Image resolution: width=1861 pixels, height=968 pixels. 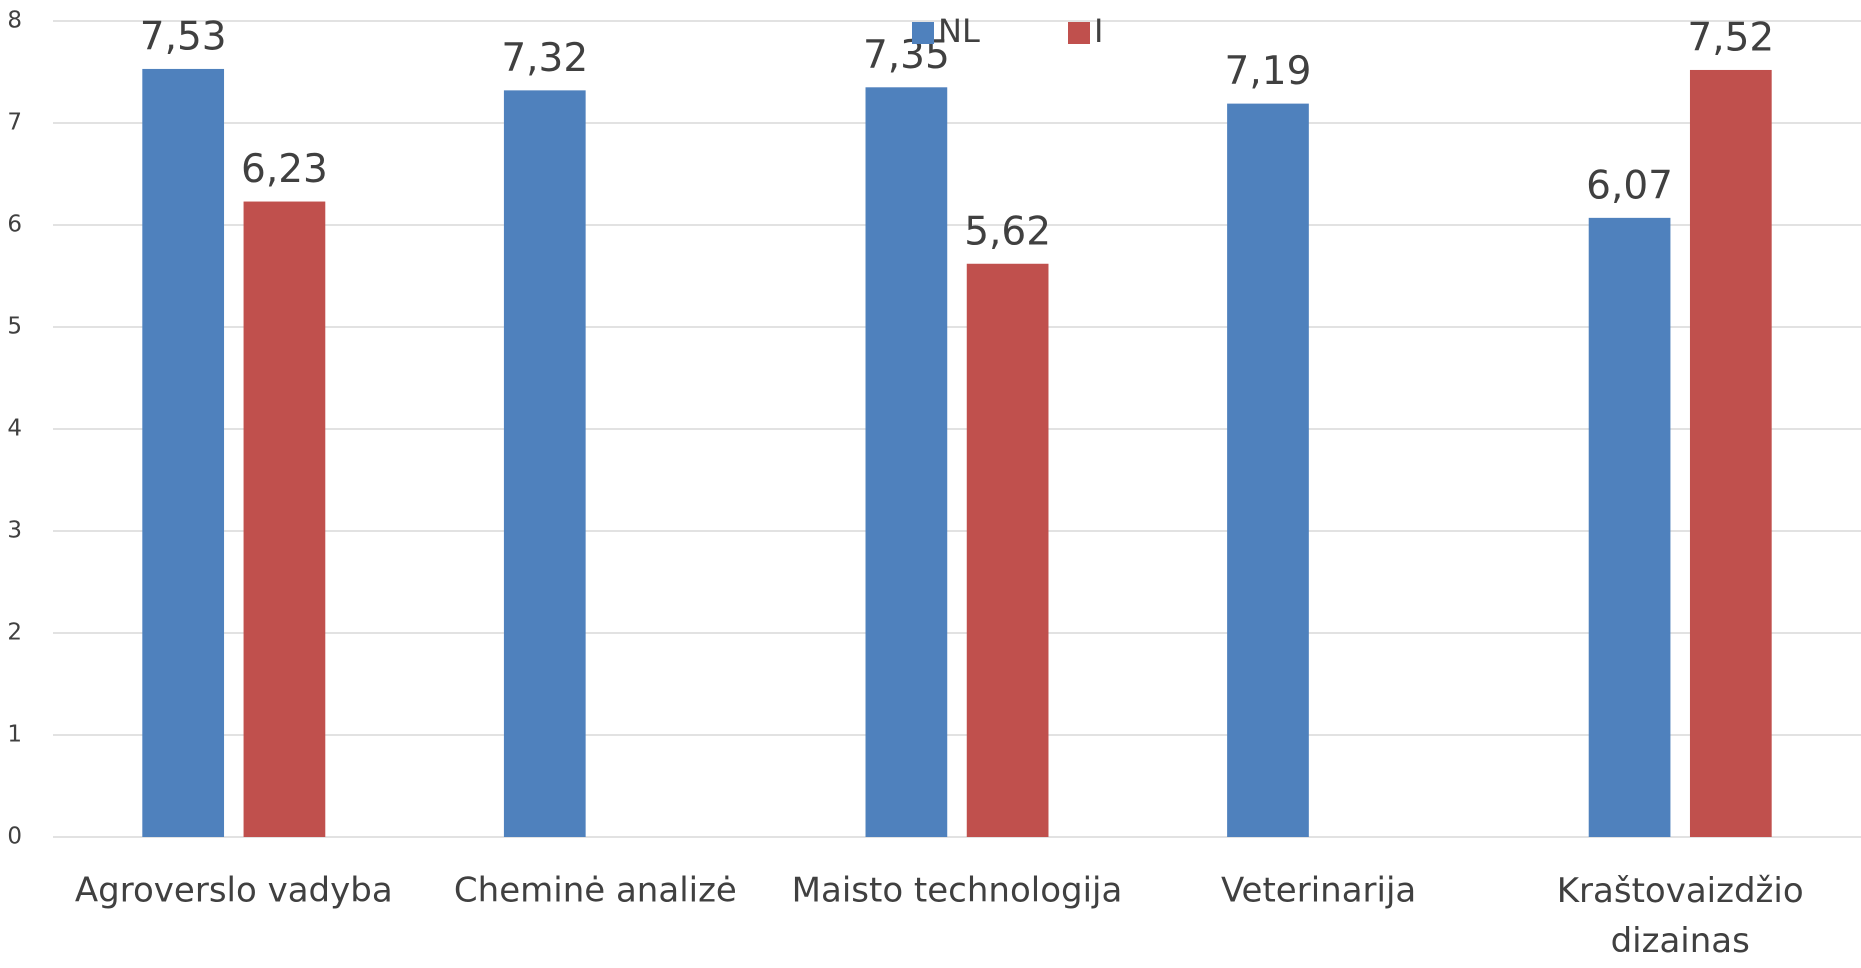 I want to click on y-tick-label: 3, so click(x=14, y=531).